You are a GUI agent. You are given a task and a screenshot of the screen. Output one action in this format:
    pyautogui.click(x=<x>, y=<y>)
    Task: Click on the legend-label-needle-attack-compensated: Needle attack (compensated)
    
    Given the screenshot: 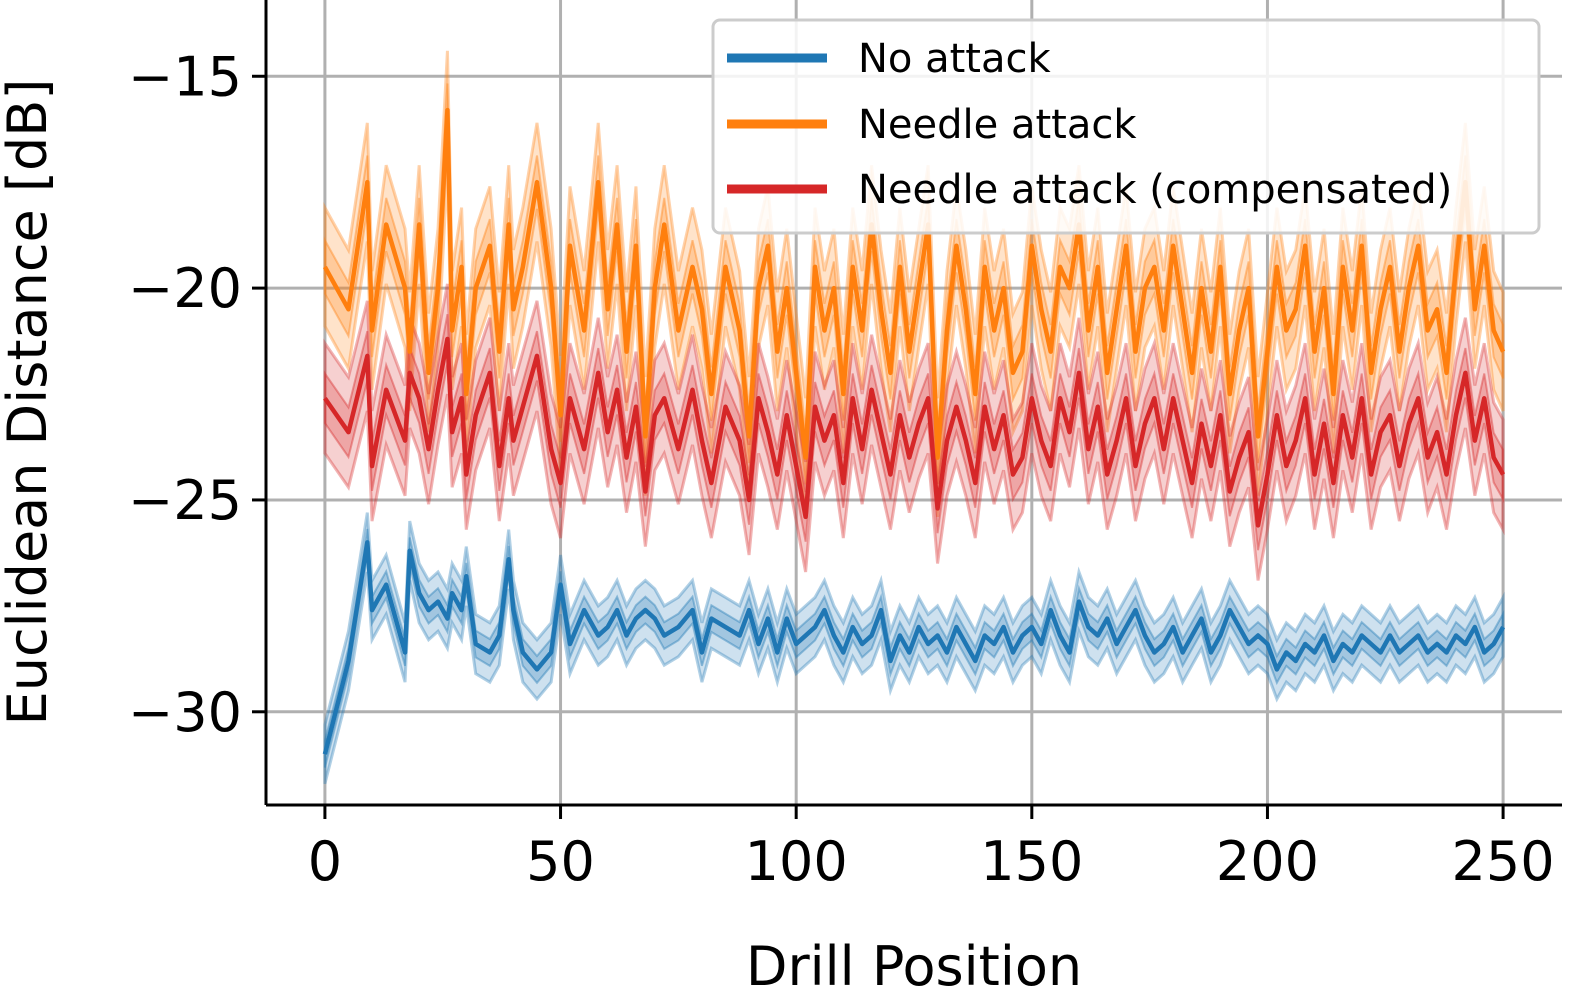 What is the action you would take?
    pyautogui.click(x=1155, y=190)
    